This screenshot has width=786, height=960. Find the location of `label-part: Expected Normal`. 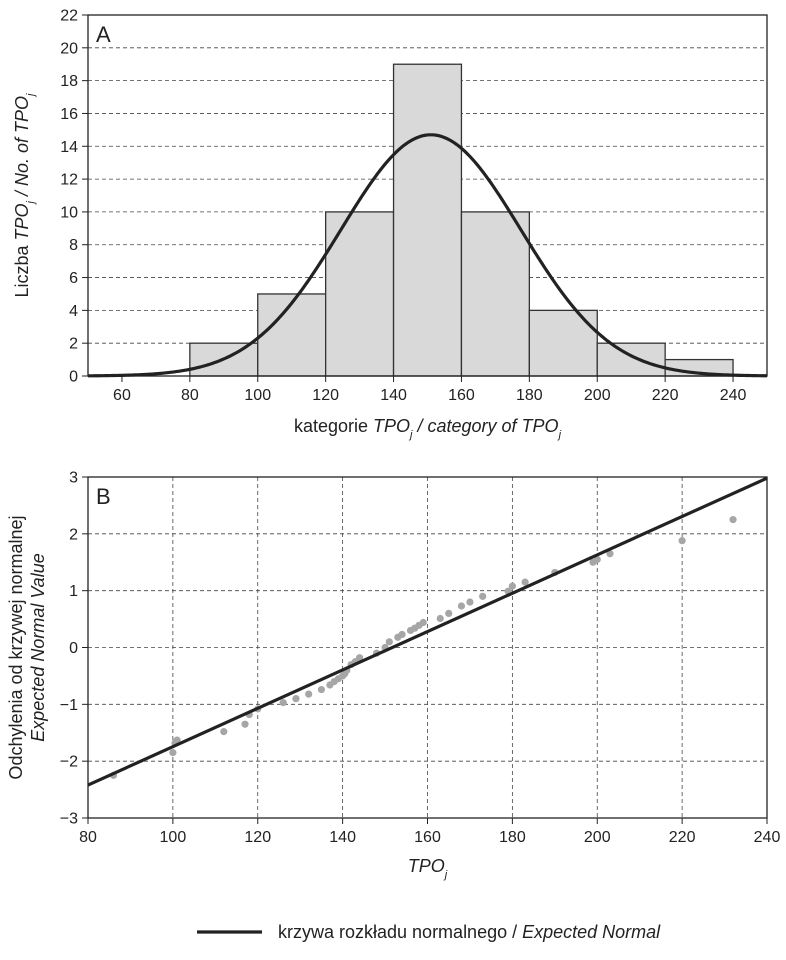

label-part: Expected Normal is located at coordinates (591, 932).